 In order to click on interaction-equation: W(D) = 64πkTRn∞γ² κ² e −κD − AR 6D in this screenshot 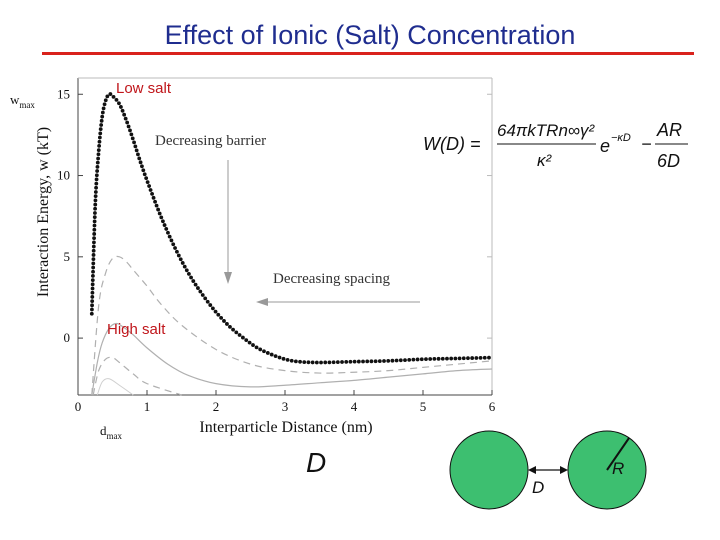, I will do `click(555, 145)`.